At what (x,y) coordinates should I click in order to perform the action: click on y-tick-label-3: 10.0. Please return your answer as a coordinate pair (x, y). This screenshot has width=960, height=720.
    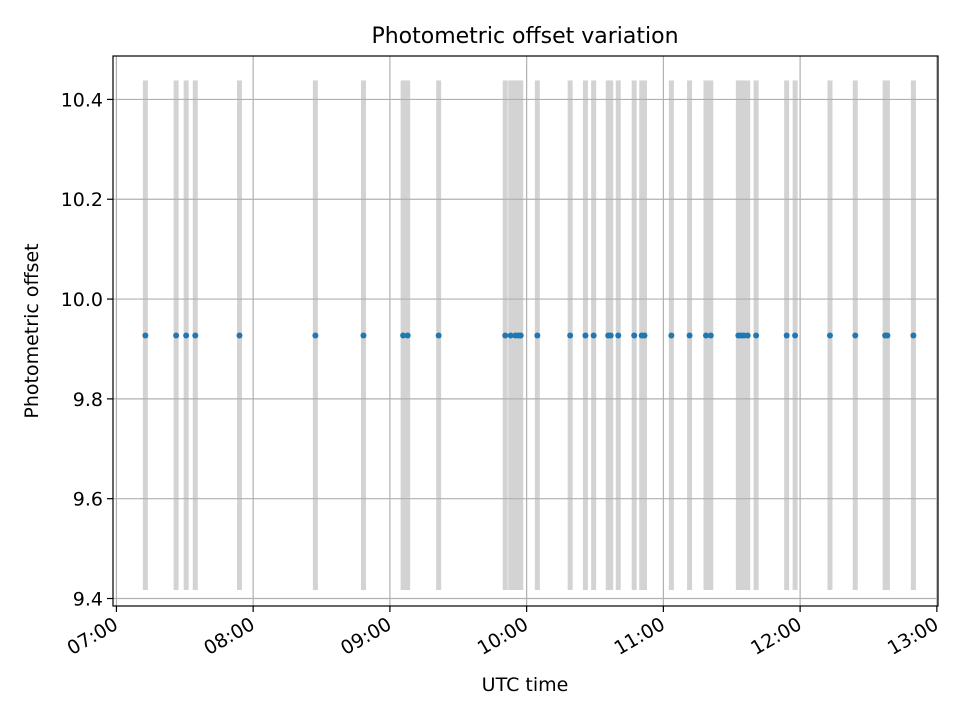
    Looking at the image, I should click on (82, 300).